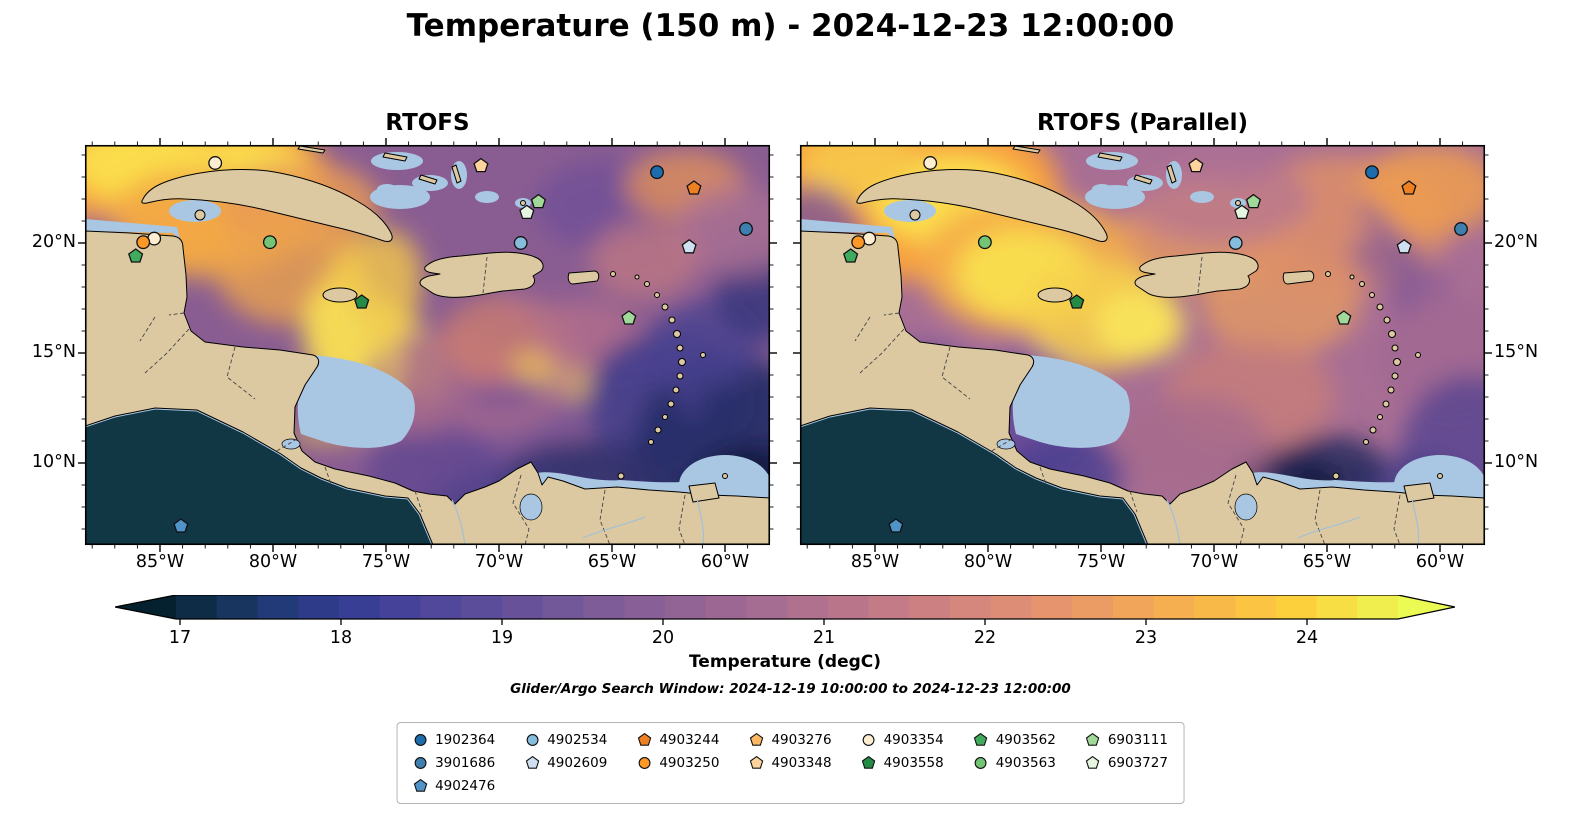 This screenshot has width=1581, height=827. I want to click on legend-entry-label: 3901686, so click(465, 763).